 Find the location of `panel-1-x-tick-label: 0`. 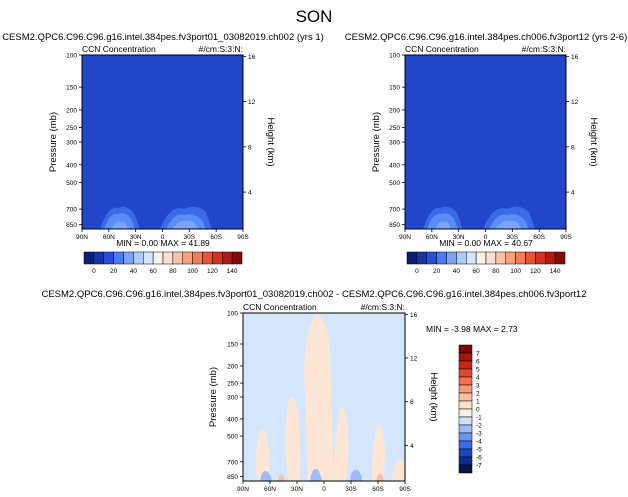

panel-1-x-tick-label: 0 is located at coordinates (163, 237).